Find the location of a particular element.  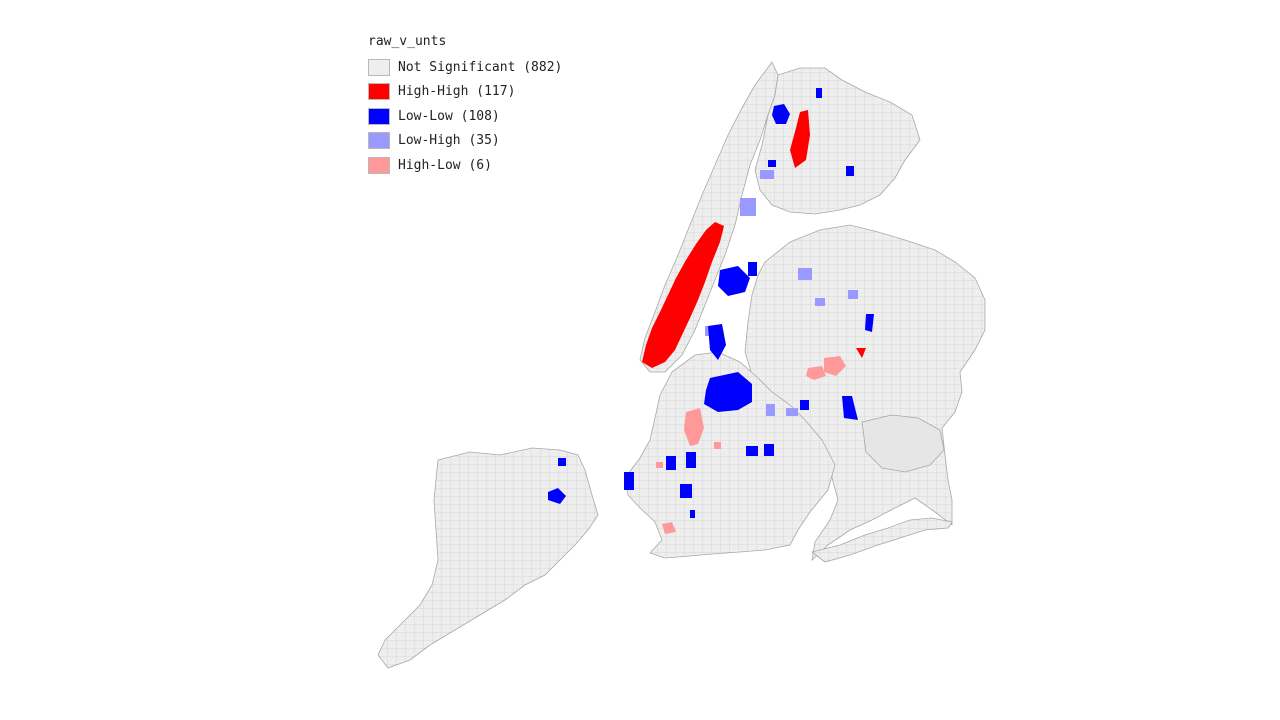

legend-label: Low-Low (108) is located at coordinates (449, 116).